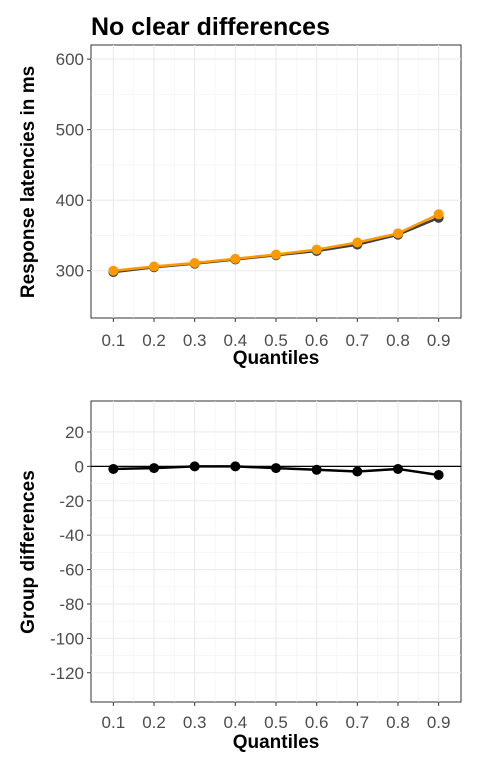 Image resolution: width=480 pixels, height=768 pixels. I want to click on y-tick-label: 400, so click(70, 200).